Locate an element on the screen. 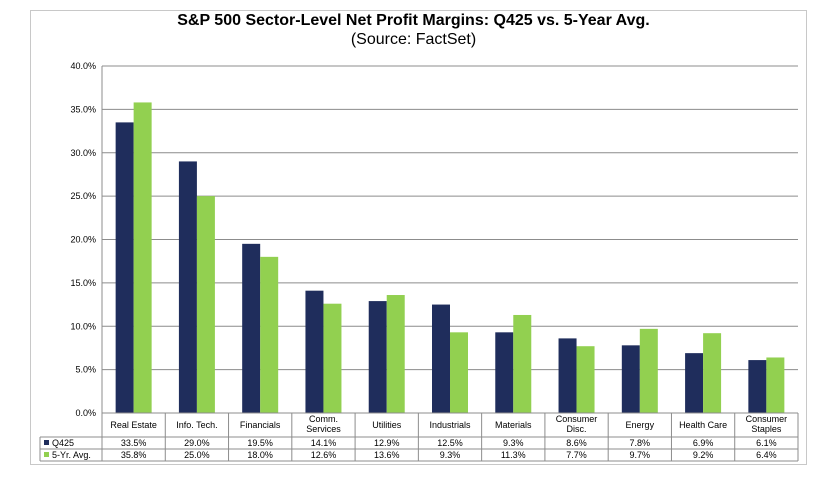 Image resolution: width=827 pixels, height=480 pixels. y-tick-label: 10.0% is located at coordinates (83, 326).